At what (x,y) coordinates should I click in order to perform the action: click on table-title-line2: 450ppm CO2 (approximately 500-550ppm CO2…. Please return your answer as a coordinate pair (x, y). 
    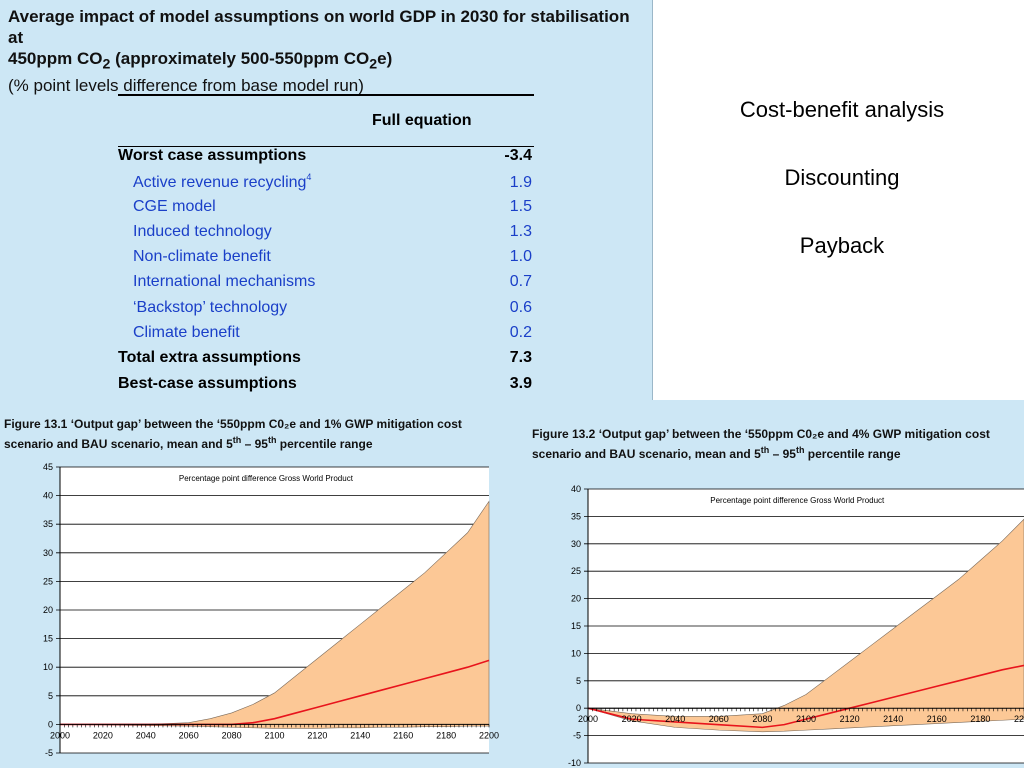
    Looking at the image, I should click on (328, 61).